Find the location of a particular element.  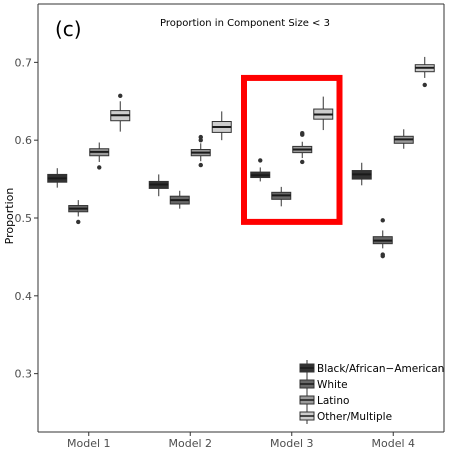

y-axis-label: Proportion is located at coordinates (9, 216).